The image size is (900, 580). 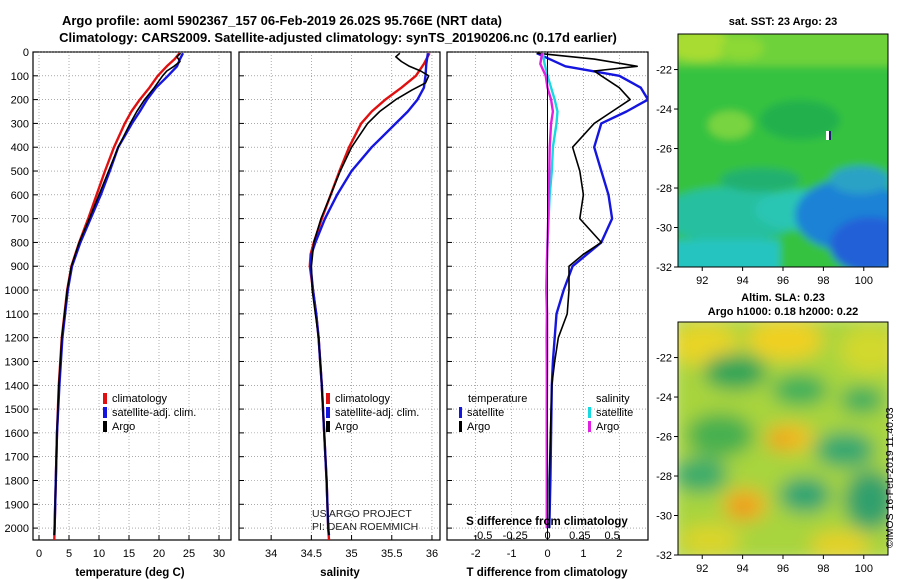 What do you see at coordinates (17, 458) in the screenshot?
I see `depth-tick-label: 1700` at bounding box center [17, 458].